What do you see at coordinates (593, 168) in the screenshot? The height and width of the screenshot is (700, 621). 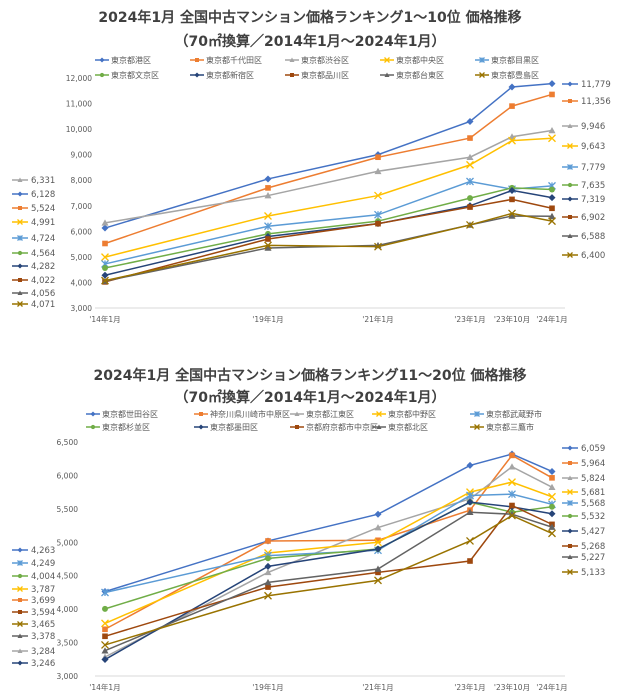 I see `end-value-label: 7,779` at bounding box center [593, 168].